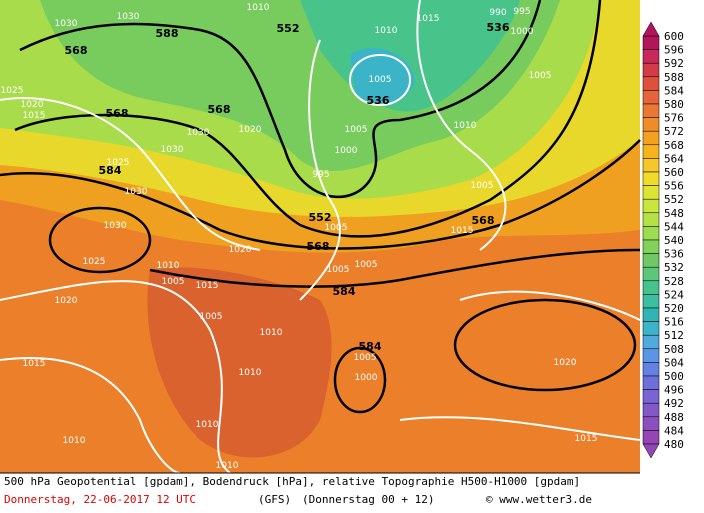 The width and height of the screenshot is (704, 513). I want to click on legend-label: 500, so click(674, 376).